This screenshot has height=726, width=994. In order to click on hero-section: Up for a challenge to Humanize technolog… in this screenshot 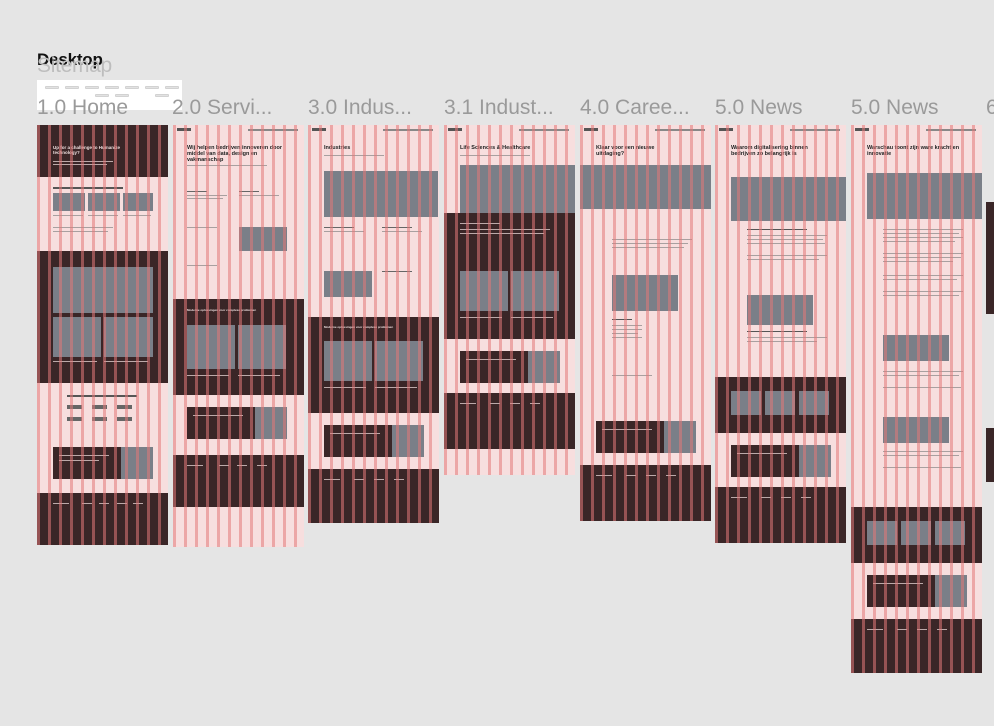, I will do `click(102, 151)`.